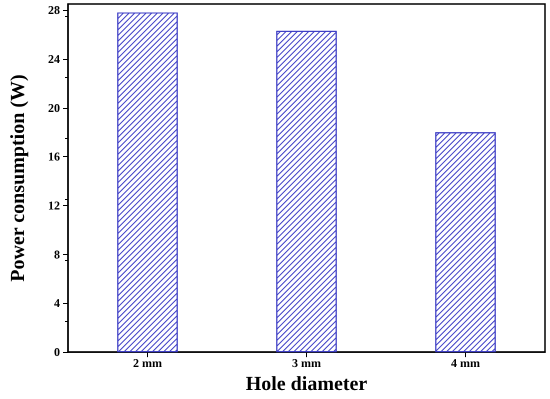 Image resolution: width=550 pixels, height=399 pixels. I want to click on x-tick-label: 3 mm, so click(306, 363).